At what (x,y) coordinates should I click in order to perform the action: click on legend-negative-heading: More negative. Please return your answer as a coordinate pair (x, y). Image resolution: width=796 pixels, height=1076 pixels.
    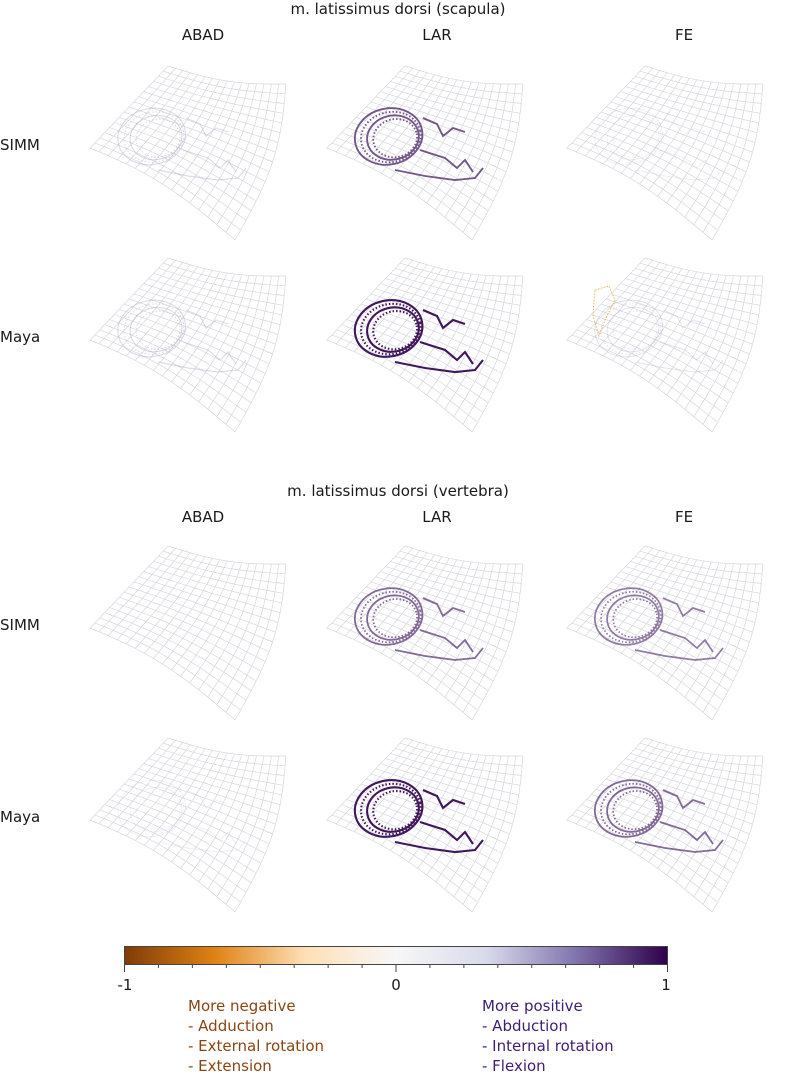
    Looking at the image, I should click on (242, 1006).